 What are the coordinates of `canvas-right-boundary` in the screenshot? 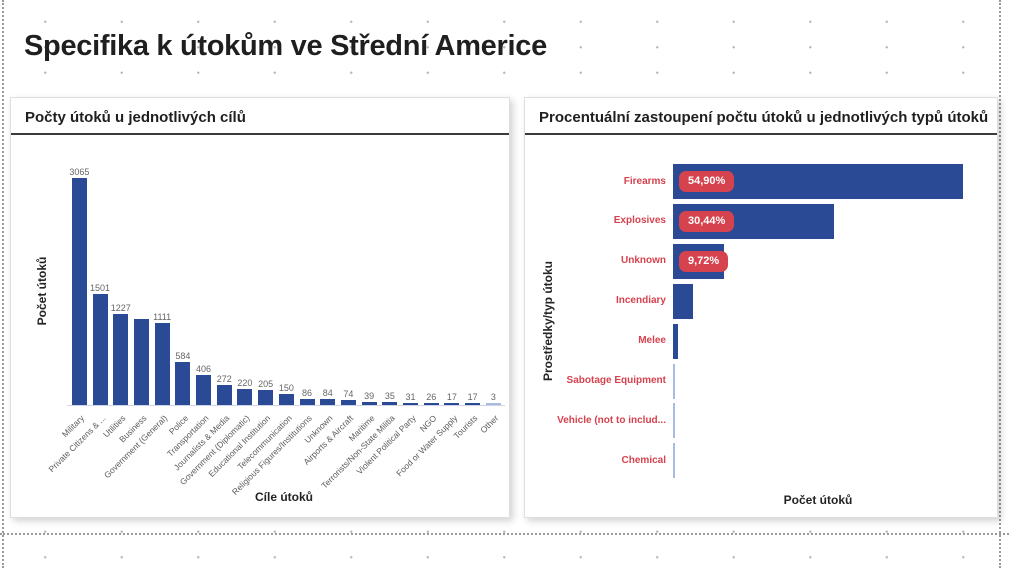 It's located at (1000, 284).